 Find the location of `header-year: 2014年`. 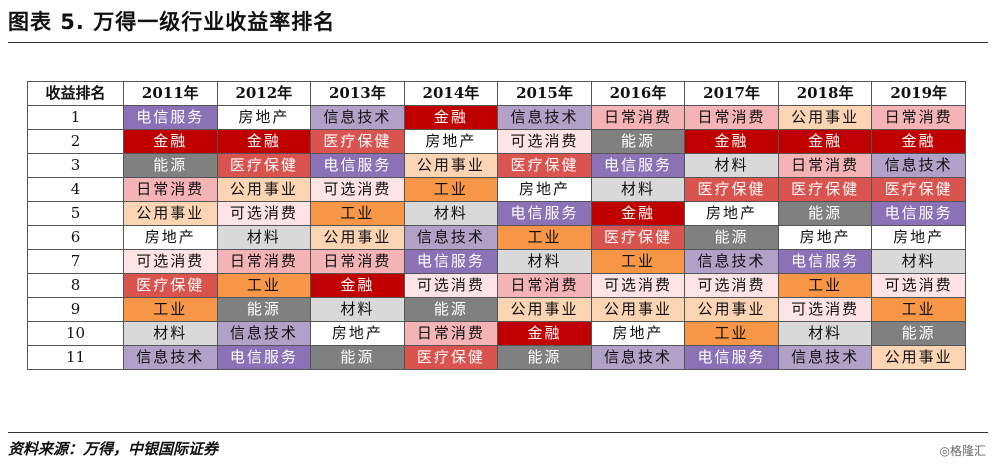

header-year: 2014年 is located at coordinates (451, 93).